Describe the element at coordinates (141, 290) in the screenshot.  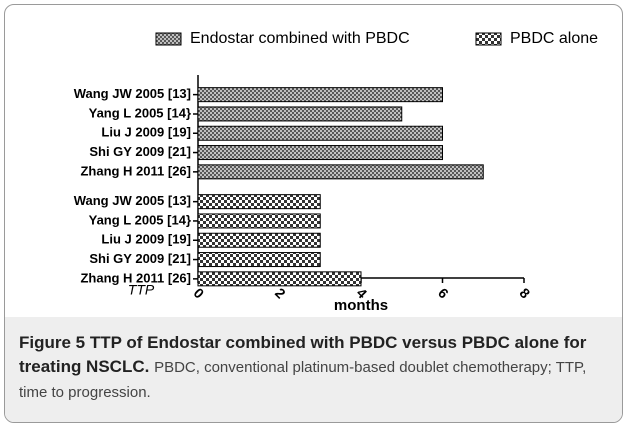
I see `annotation: TTP` at that location.